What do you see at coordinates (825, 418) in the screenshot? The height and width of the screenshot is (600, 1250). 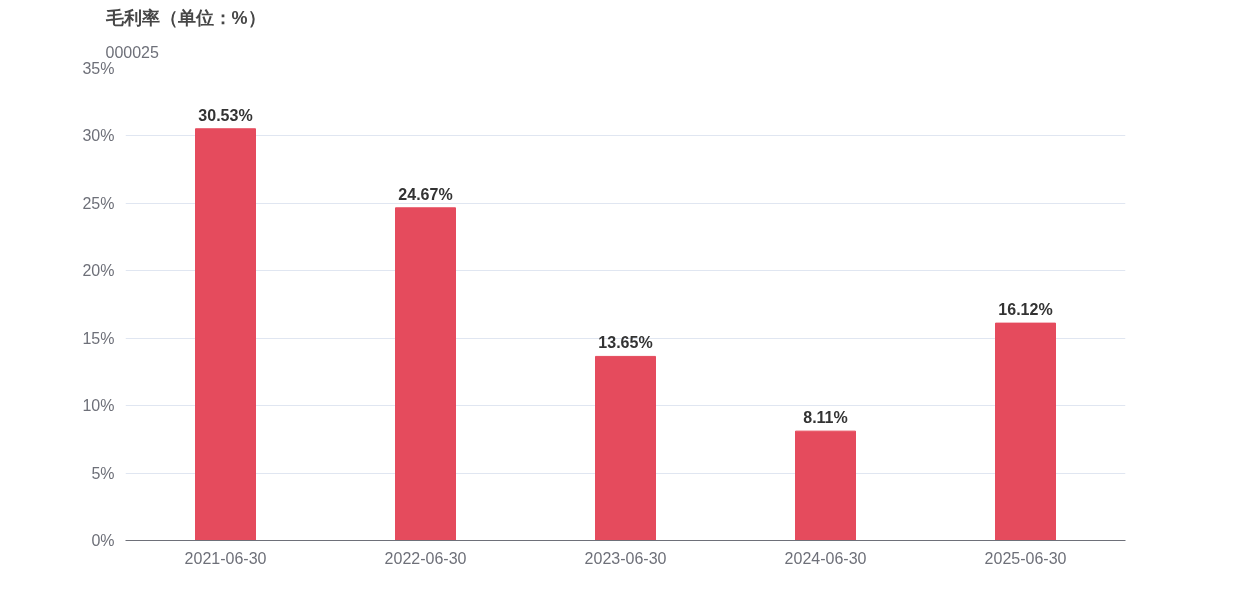 I see `data-label: 8.11%` at bounding box center [825, 418].